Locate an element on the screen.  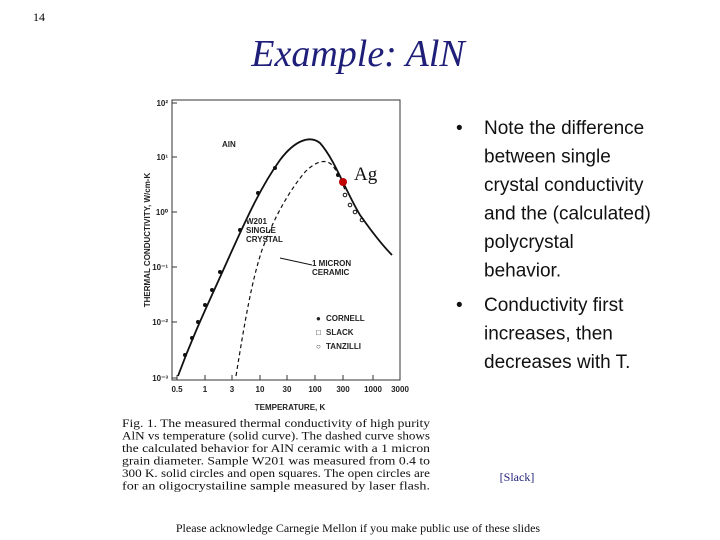
bullet-line: between single is located at coordinates (547, 157).